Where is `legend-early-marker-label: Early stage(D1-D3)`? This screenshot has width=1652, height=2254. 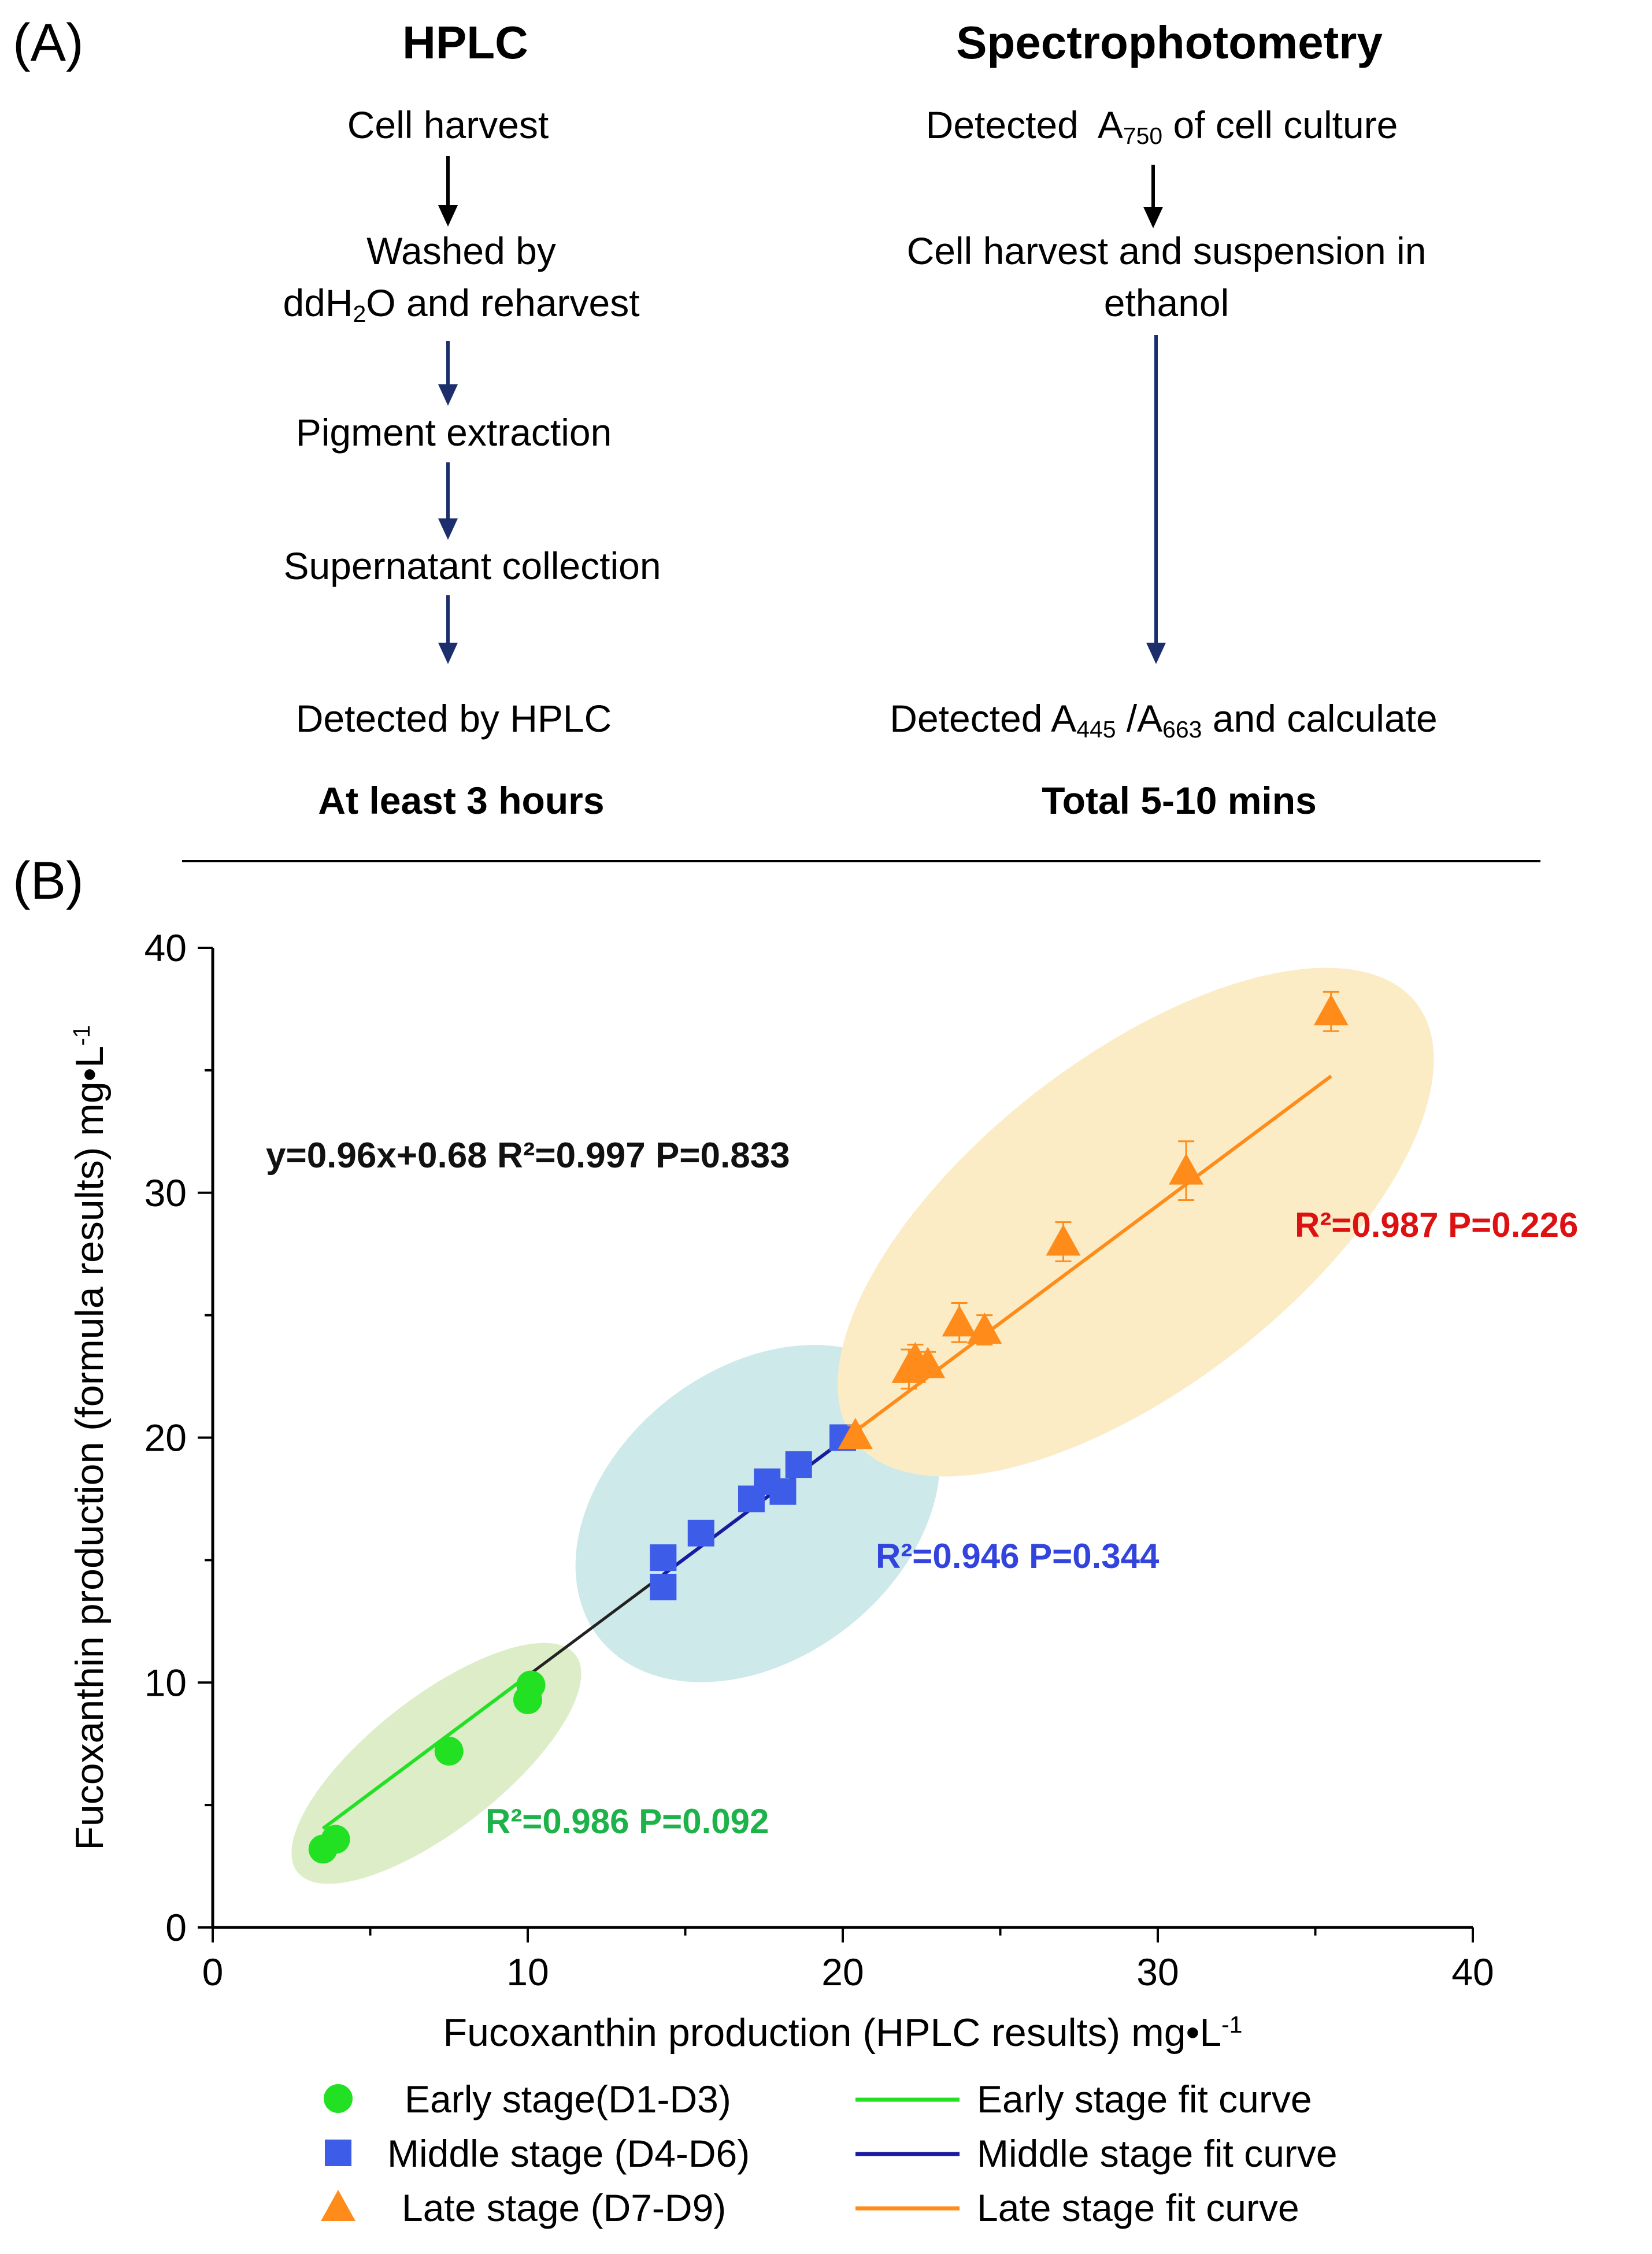 legend-early-marker-label: Early stage(D1-D3) is located at coordinates (568, 2099).